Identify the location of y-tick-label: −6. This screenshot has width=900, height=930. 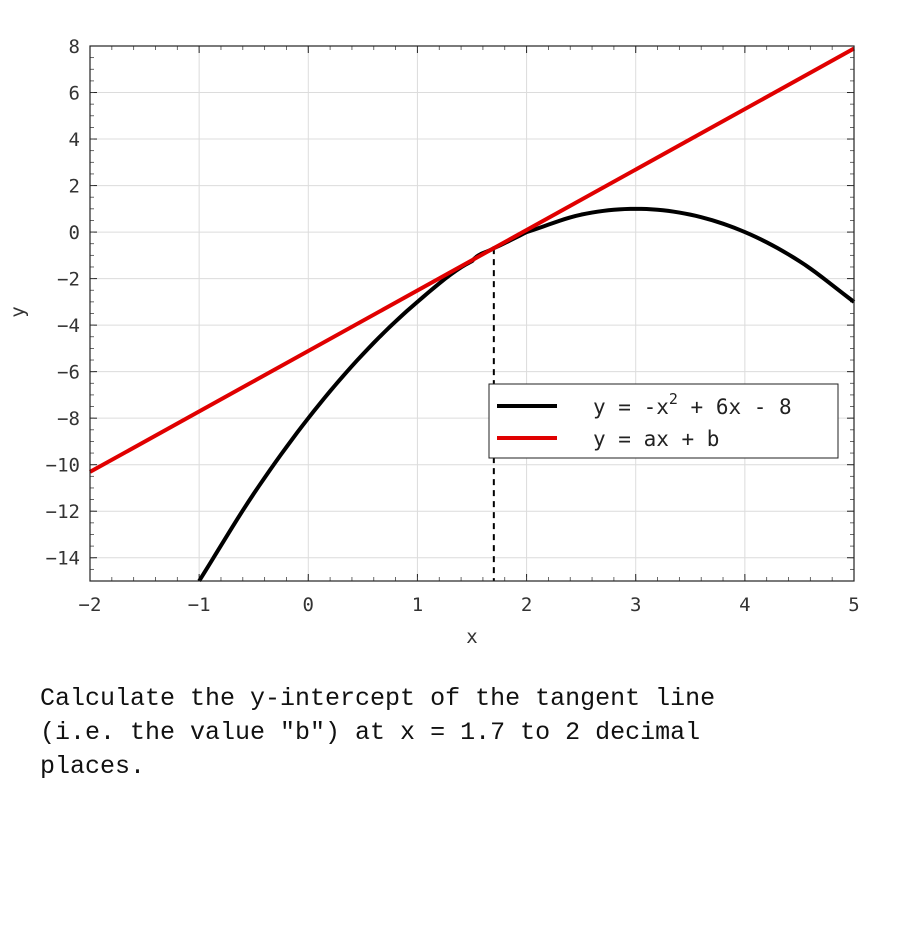
(68, 373).